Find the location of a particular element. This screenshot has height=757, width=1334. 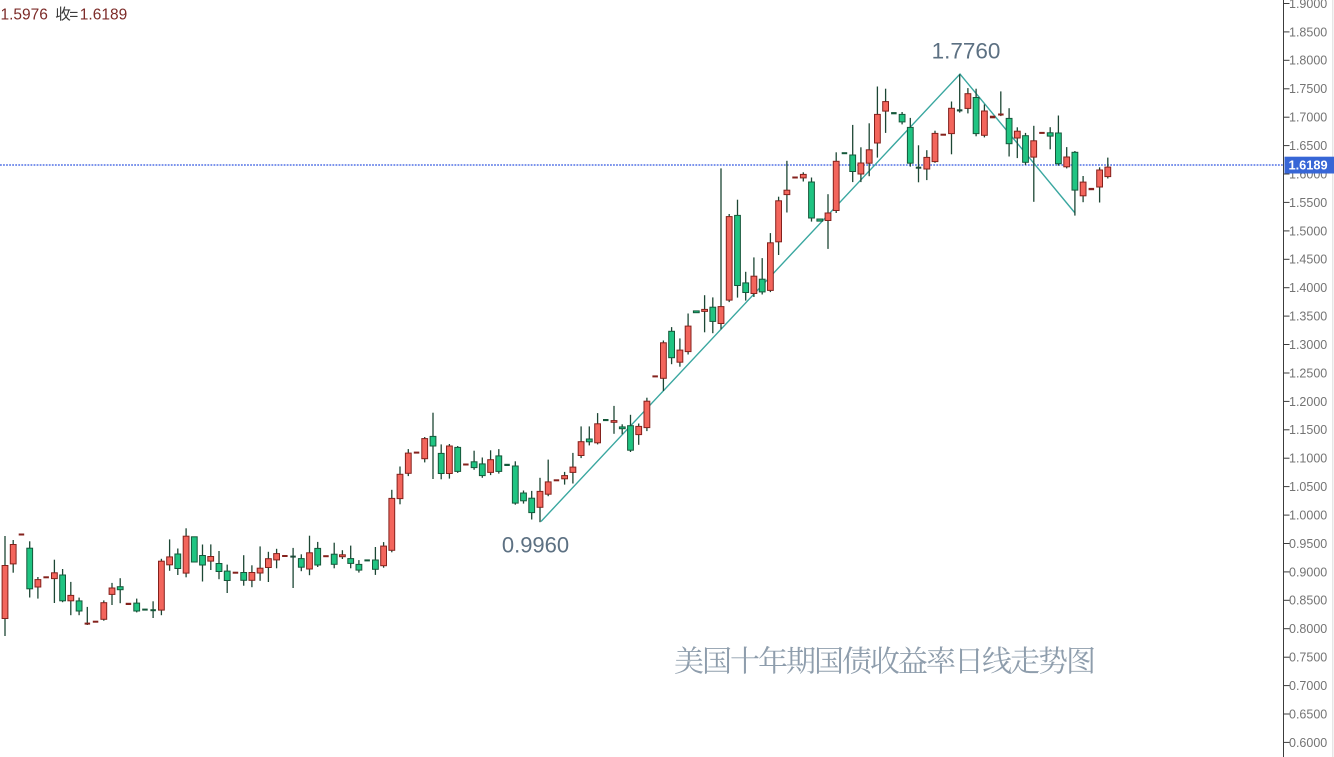

svg-text: 1.7500 is located at coordinates (1308, 89).